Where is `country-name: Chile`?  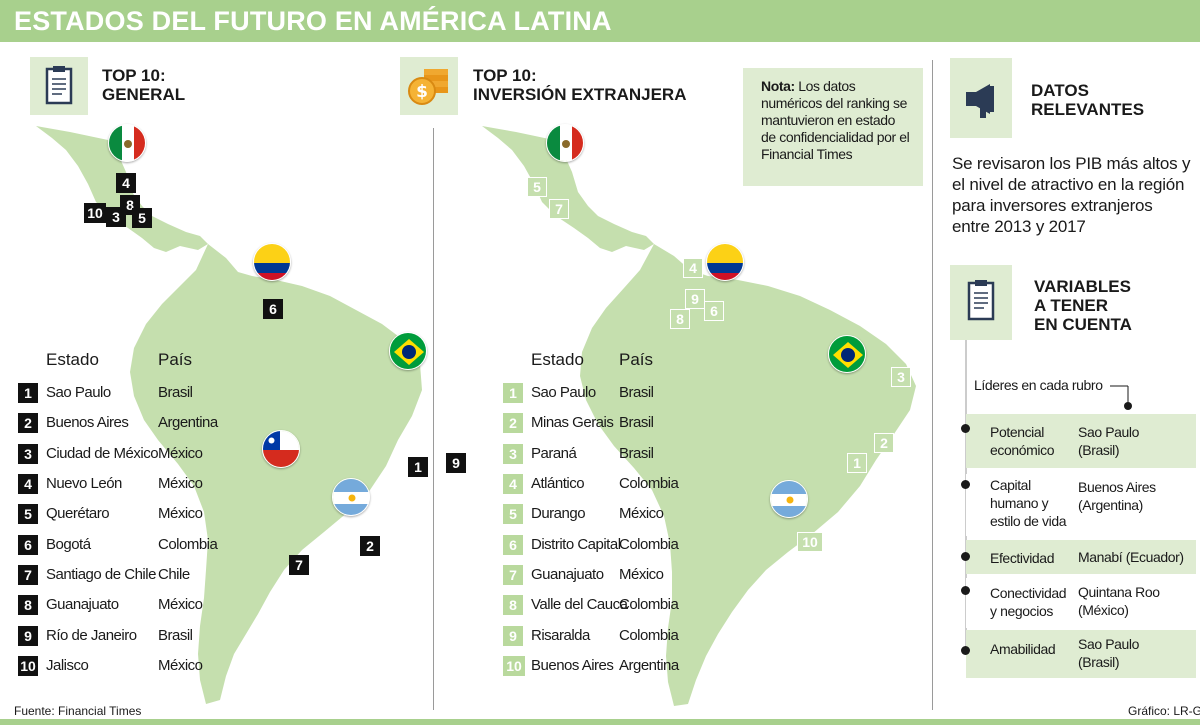 country-name: Chile is located at coordinates (174, 574).